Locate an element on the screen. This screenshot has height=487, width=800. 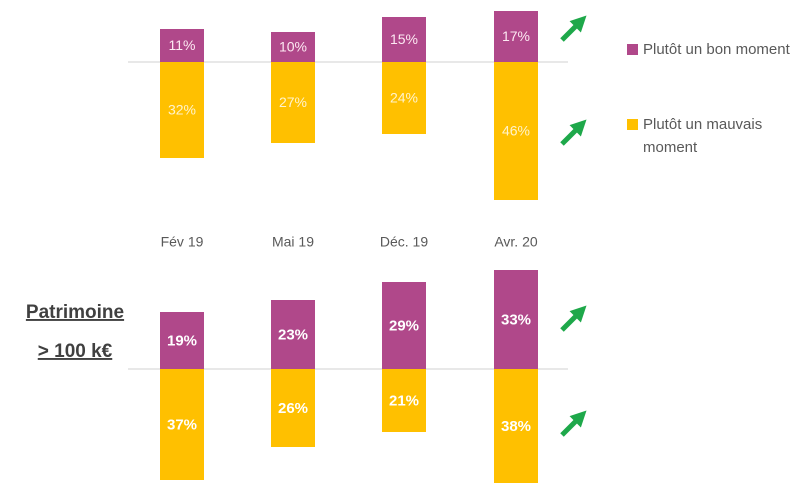
value-label: 15% is located at coordinates (404, 39).